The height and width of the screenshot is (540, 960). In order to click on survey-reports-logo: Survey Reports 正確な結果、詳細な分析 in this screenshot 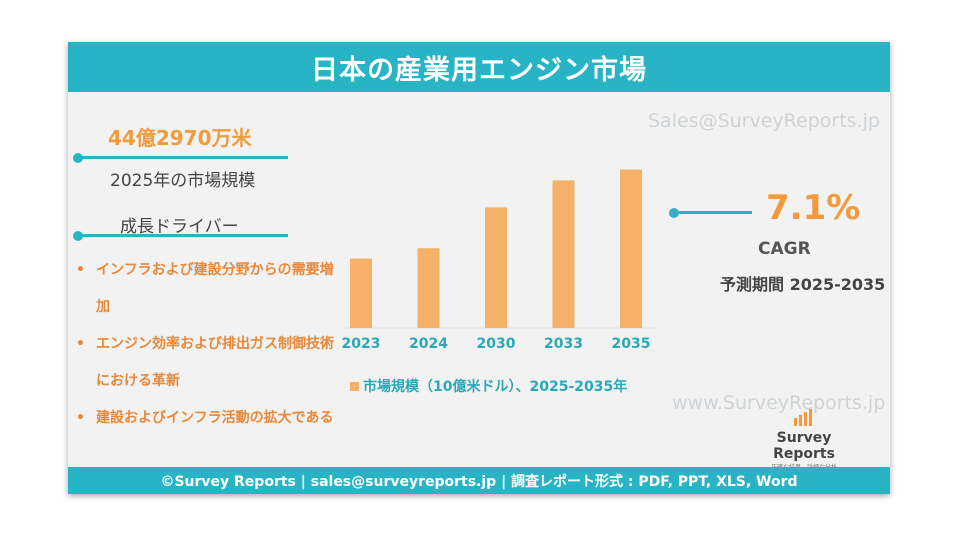, I will do `click(804, 439)`.